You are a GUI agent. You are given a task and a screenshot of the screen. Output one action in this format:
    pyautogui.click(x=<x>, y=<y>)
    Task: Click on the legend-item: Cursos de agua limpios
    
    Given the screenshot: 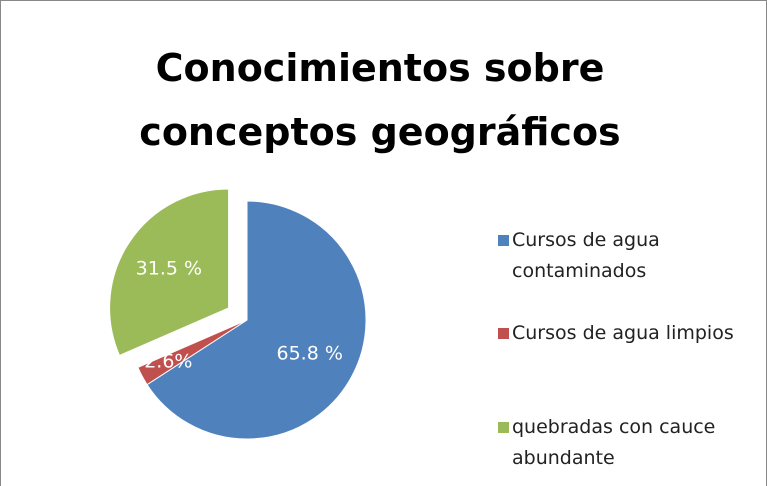 What is the action you would take?
    pyautogui.click(x=623, y=333)
    